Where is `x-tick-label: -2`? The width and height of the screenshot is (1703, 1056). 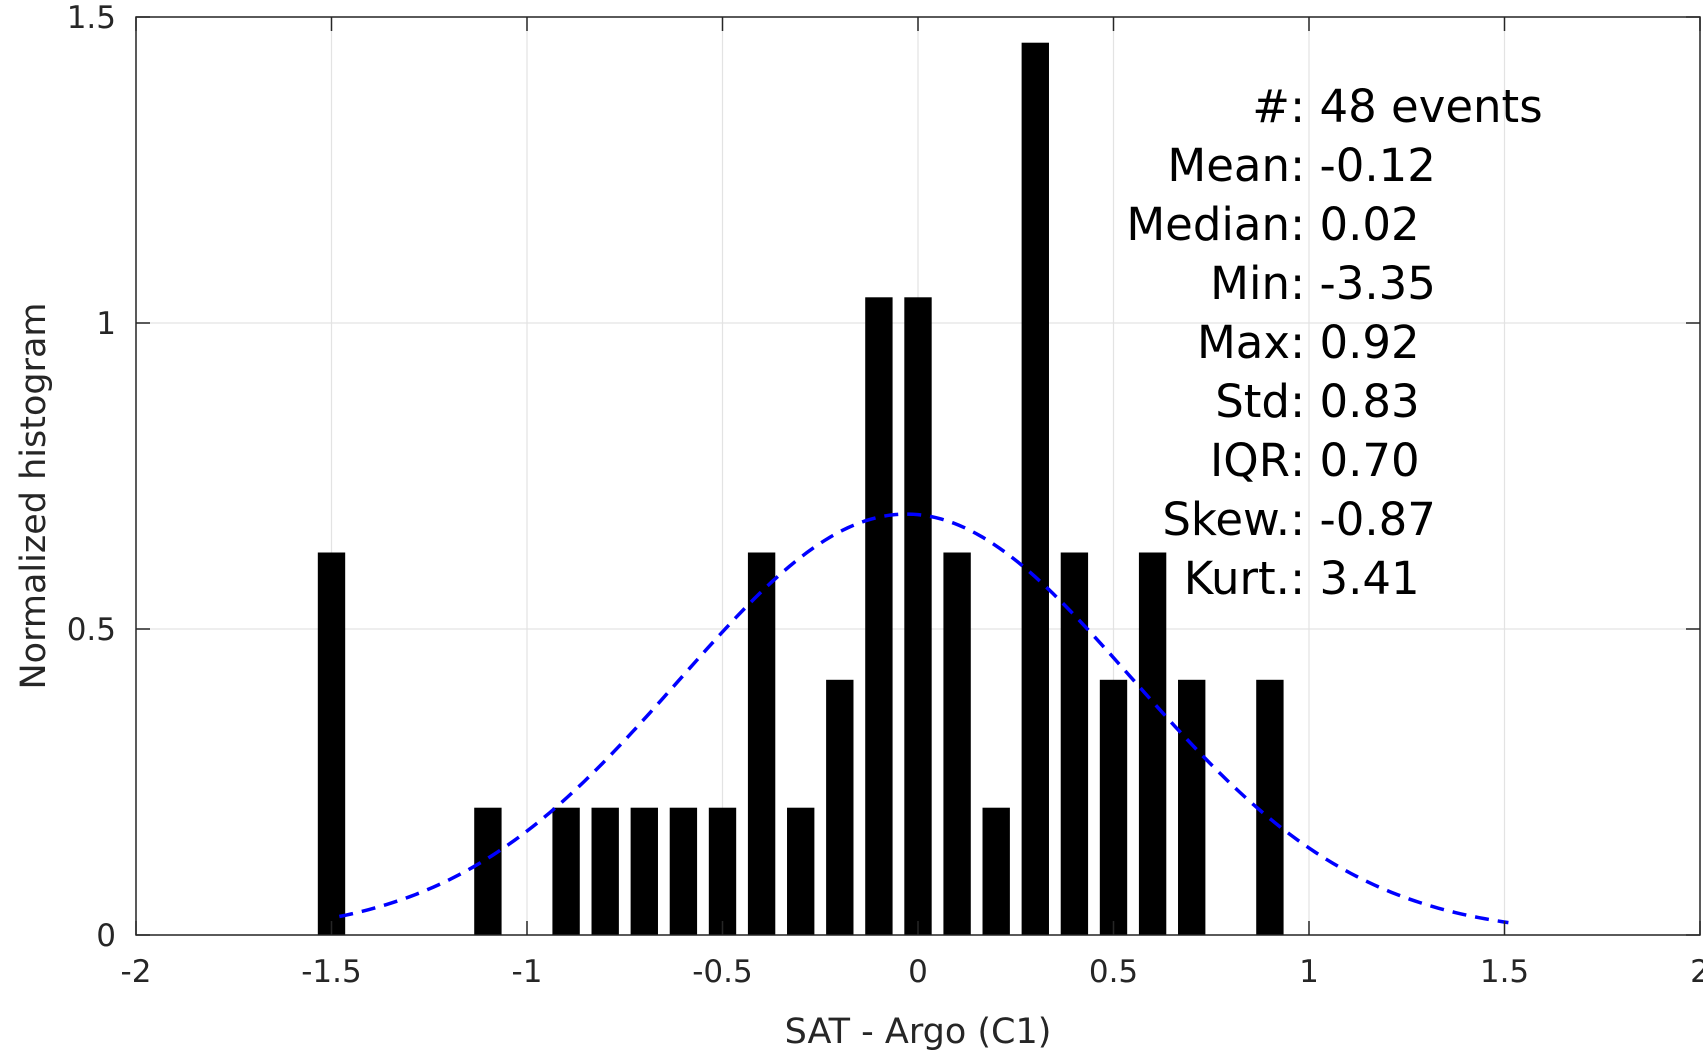 x-tick-label: -2 is located at coordinates (136, 972).